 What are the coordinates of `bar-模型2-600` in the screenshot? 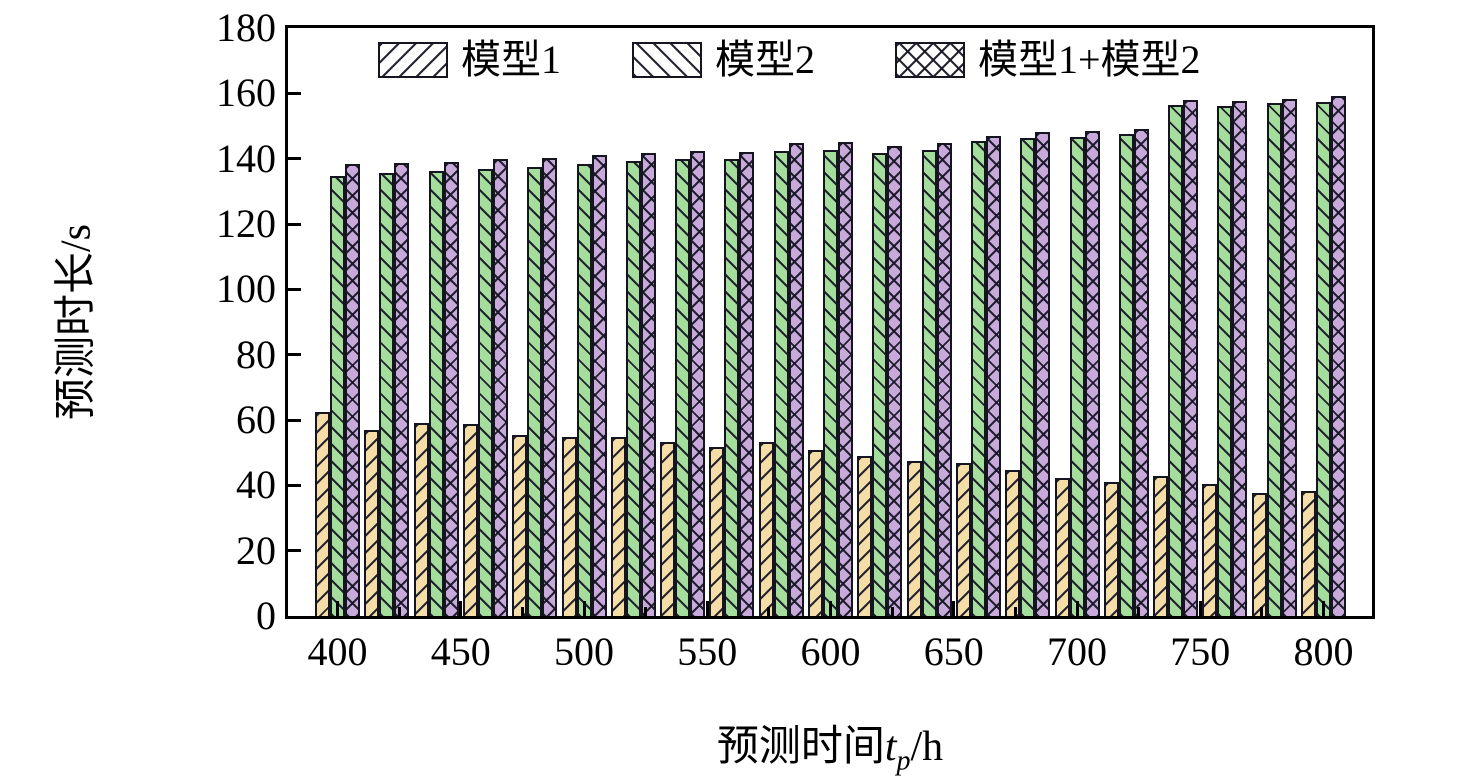 It's located at (830, 382).